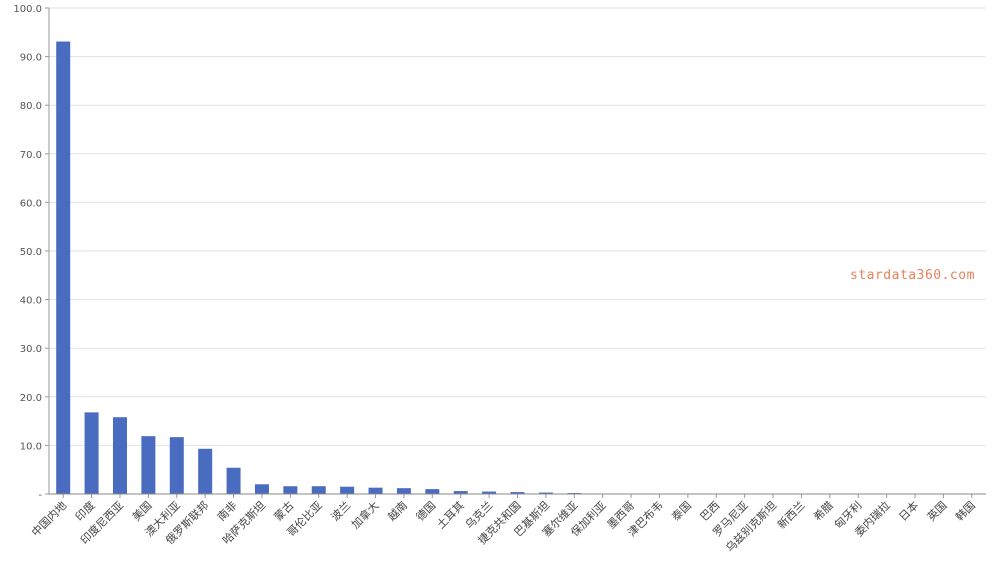 The width and height of the screenshot is (1004, 576). Describe the element at coordinates (822, 510) in the screenshot. I see `x-tick-label: 希腊` at that location.